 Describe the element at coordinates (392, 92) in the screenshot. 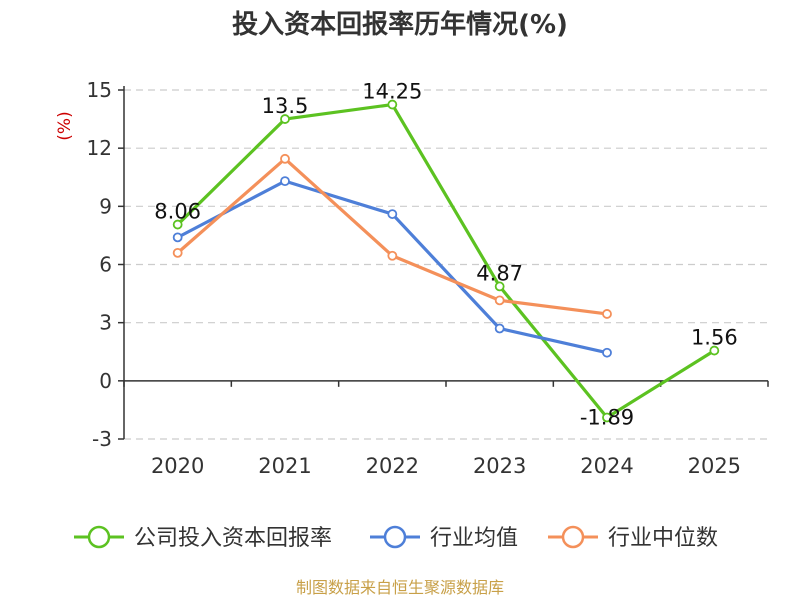

I see `data-label: 14.25` at that location.